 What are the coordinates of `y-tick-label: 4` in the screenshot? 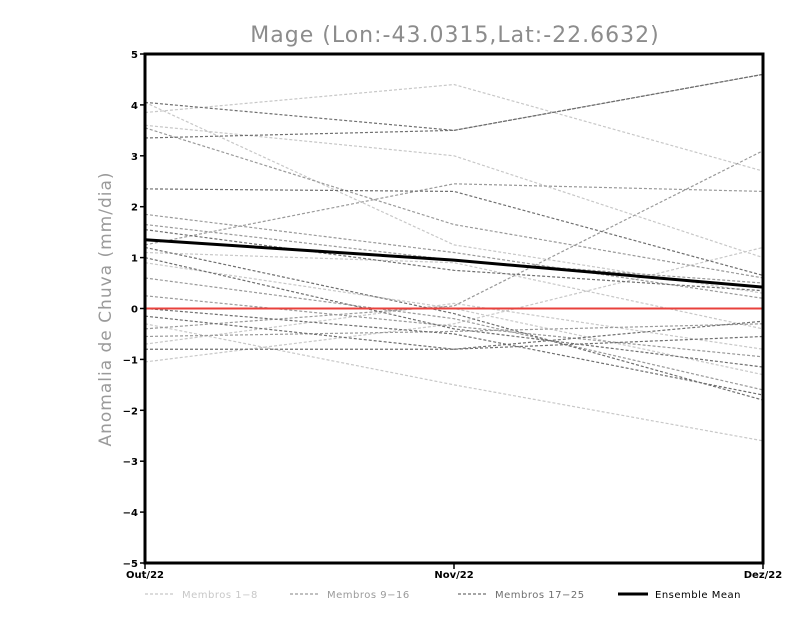 It's located at (134, 106).